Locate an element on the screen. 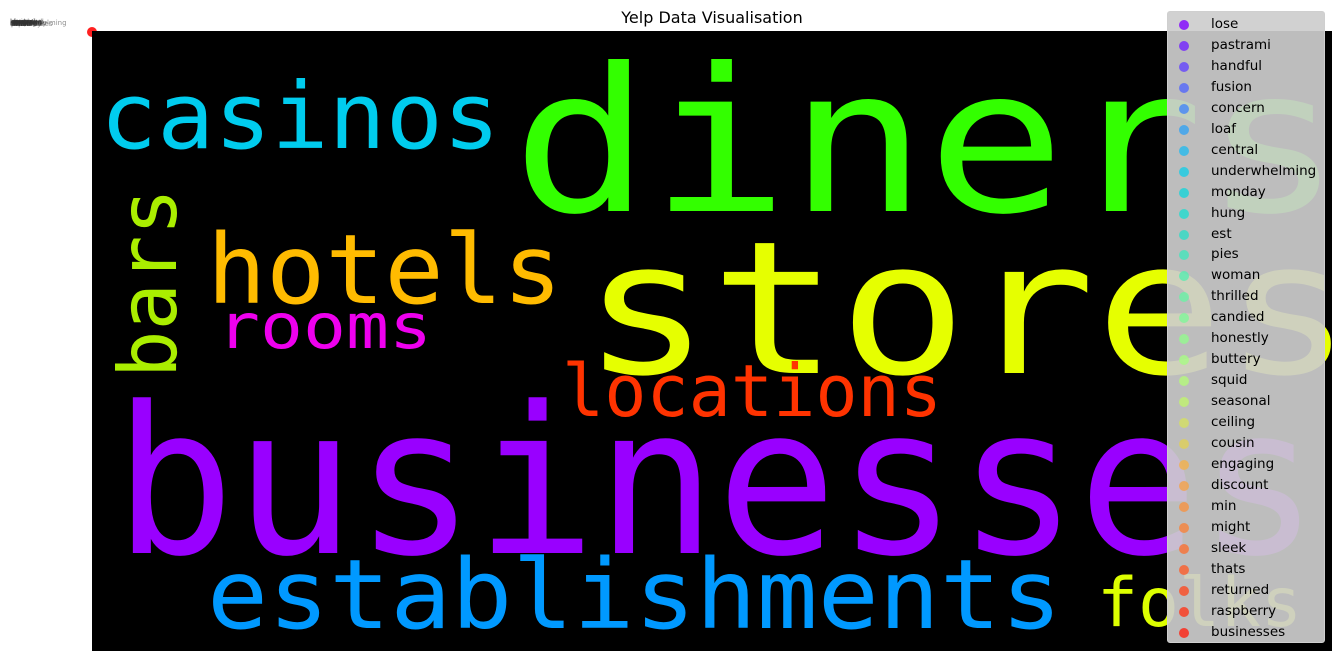 This screenshot has height=662, width=1341. legend-item: returned is located at coordinates (1247, 590).